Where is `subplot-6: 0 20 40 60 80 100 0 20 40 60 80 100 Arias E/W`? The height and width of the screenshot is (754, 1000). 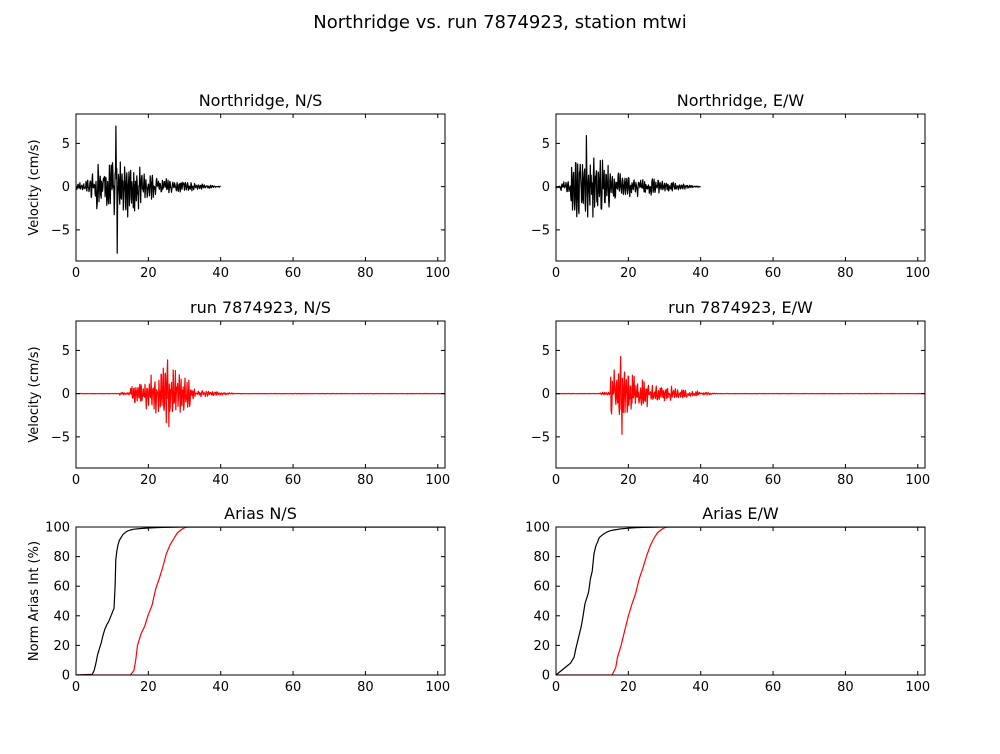
subplot-6: 0 20 40 60 80 100 0 20 40 60 80 100 Arias E/W is located at coordinates (727, 599).